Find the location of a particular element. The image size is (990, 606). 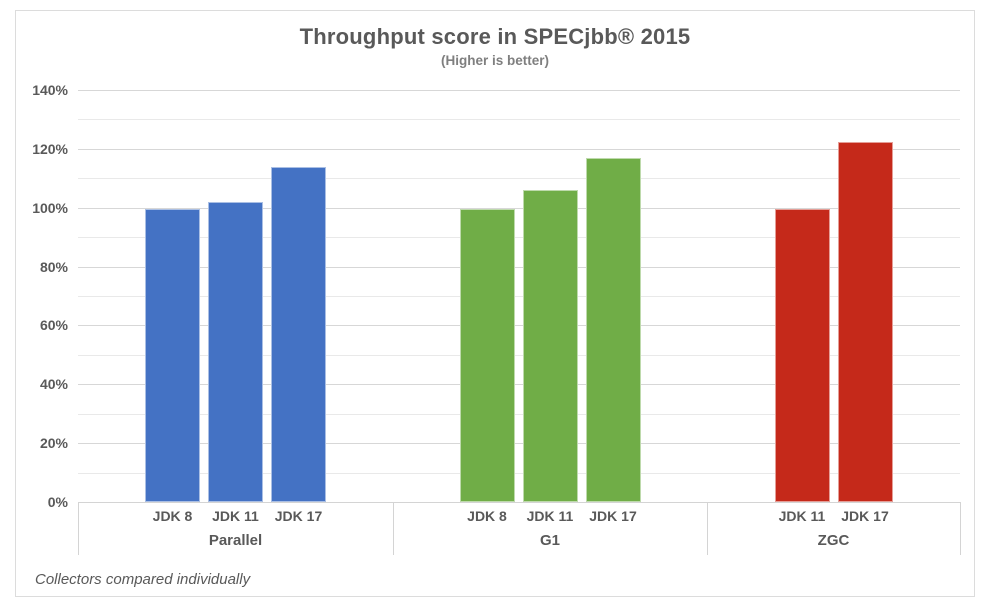

bar-label-parallel-jdk-11: JDK 11 is located at coordinates (235, 516).